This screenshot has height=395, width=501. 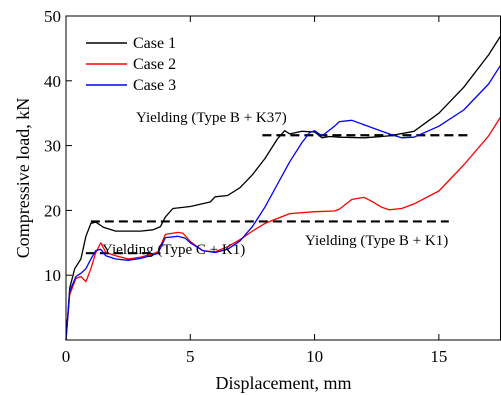 I want to click on x-tick-label: 10, so click(x=314, y=356).